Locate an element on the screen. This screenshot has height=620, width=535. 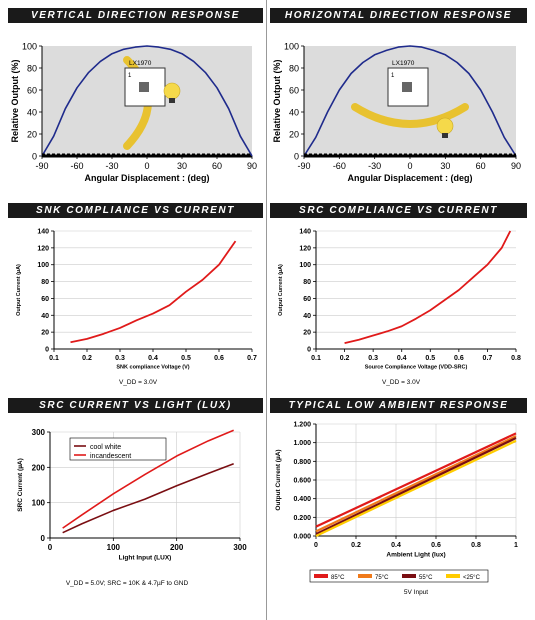
legend-box is located at coordinates (399, 576).